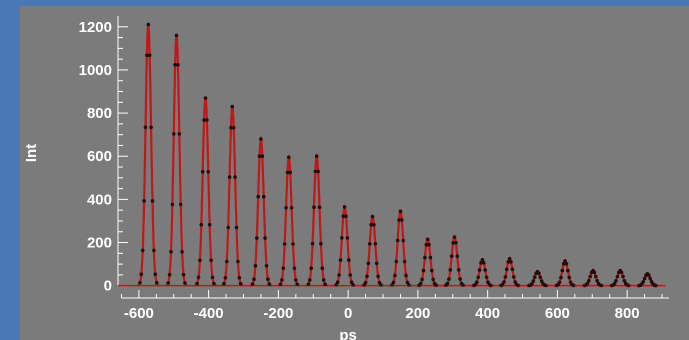 The height and width of the screenshot is (340, 689). I want to click on y-tick-label: 400, so click(99, 199).